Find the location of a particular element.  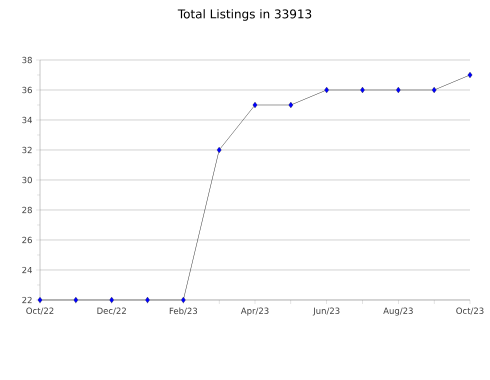

y-tick-label: 30 is located at coordinates (27, 180).